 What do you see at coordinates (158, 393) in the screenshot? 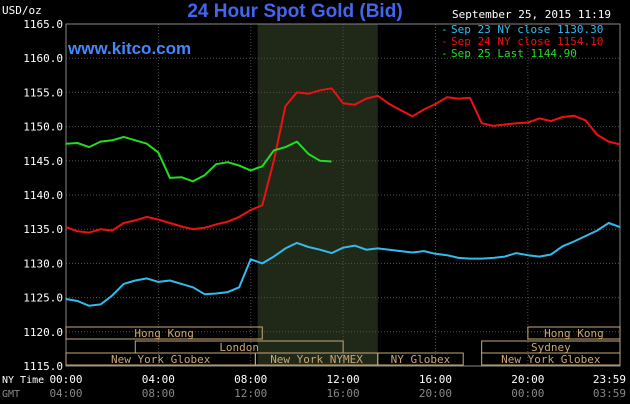
I see `x-tick-gmt: 08:00` at bounding box center [158, 393].